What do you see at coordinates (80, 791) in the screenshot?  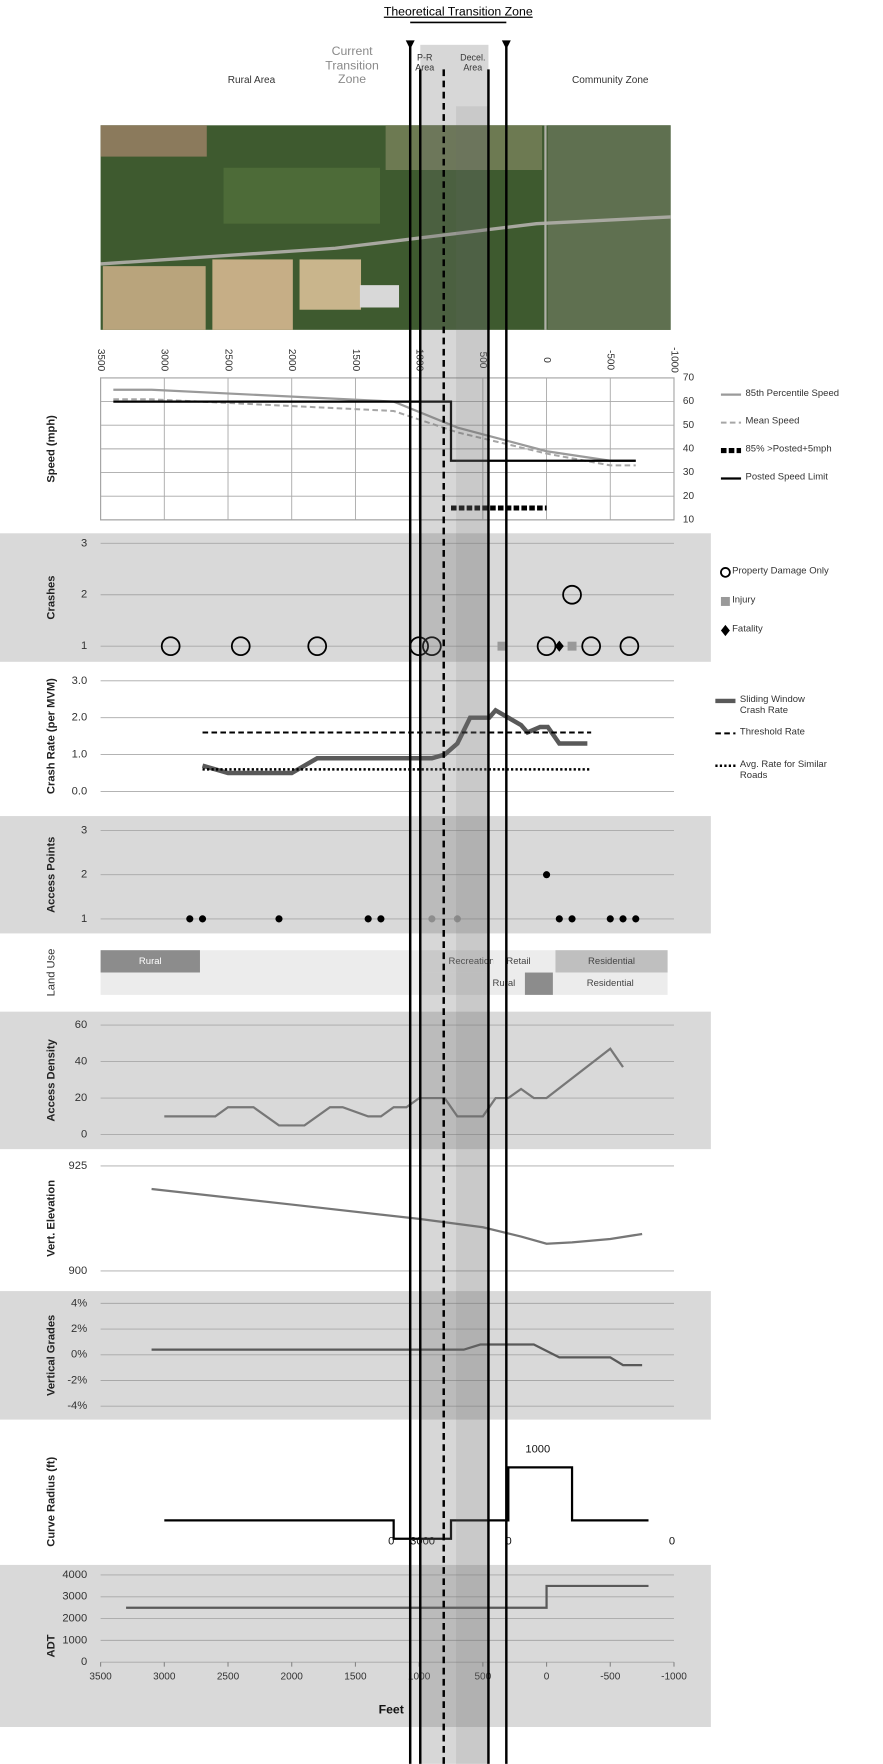 I see `y-tick-label: 0.0` at bounding box center [80, 791].